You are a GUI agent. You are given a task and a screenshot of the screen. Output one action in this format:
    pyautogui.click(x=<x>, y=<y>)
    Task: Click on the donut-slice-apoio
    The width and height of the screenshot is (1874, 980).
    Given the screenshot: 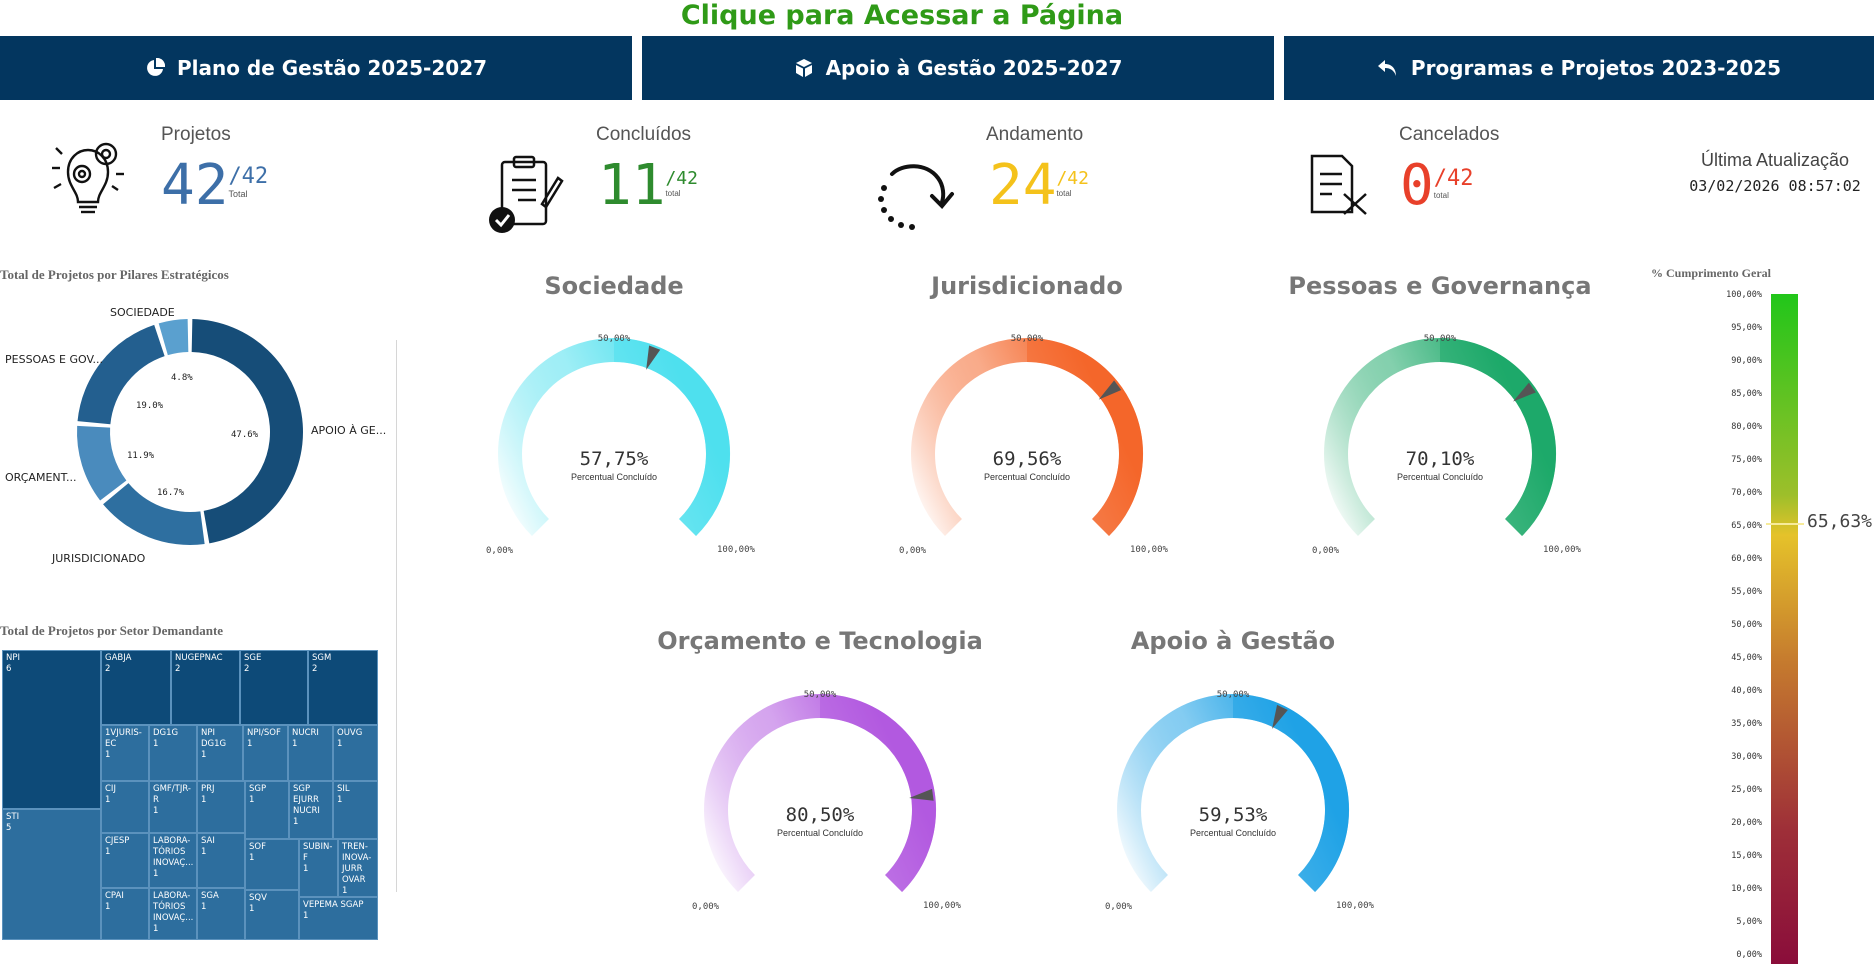 What is the action you would take?
    pyautogui.click(x=247, y=431)
    